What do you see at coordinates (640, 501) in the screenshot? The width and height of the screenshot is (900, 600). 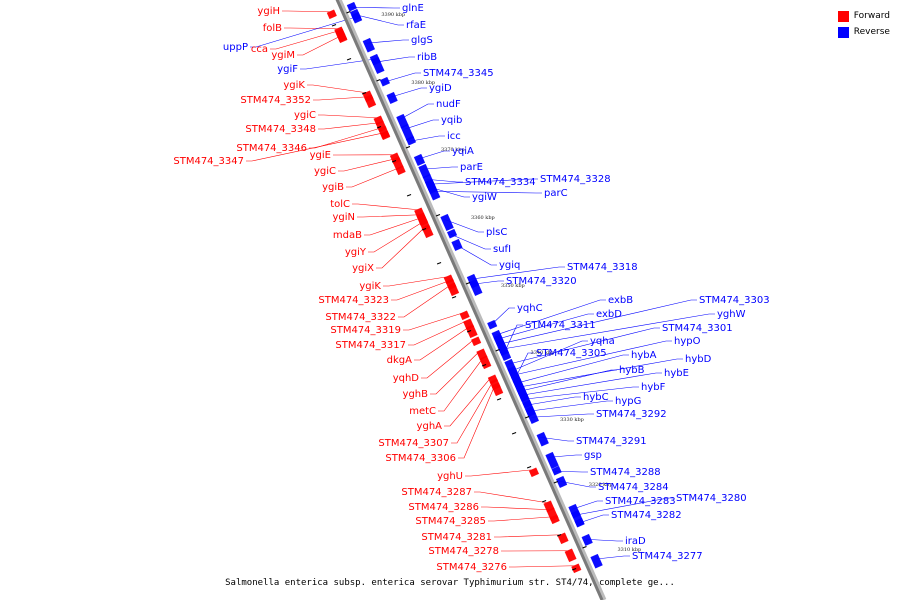 I see `gene-label-stm474-3283: STM474_3283` at bounding box center [640, 501].